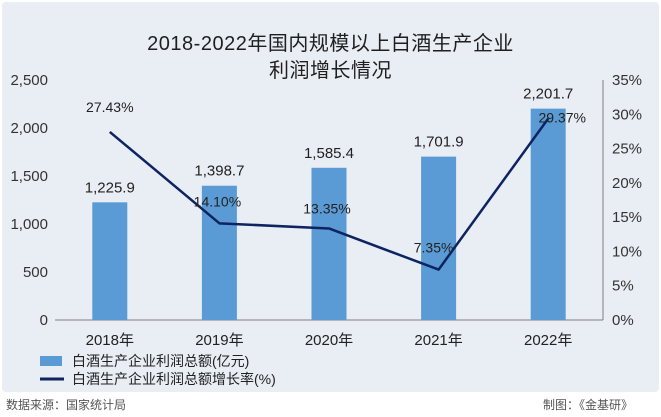 The height and width of the screenshot is (417, 661). Describe the element at coordinates (29, 224) in the screenshot. I see `left-axis-tick-label: 1,000` at that location.